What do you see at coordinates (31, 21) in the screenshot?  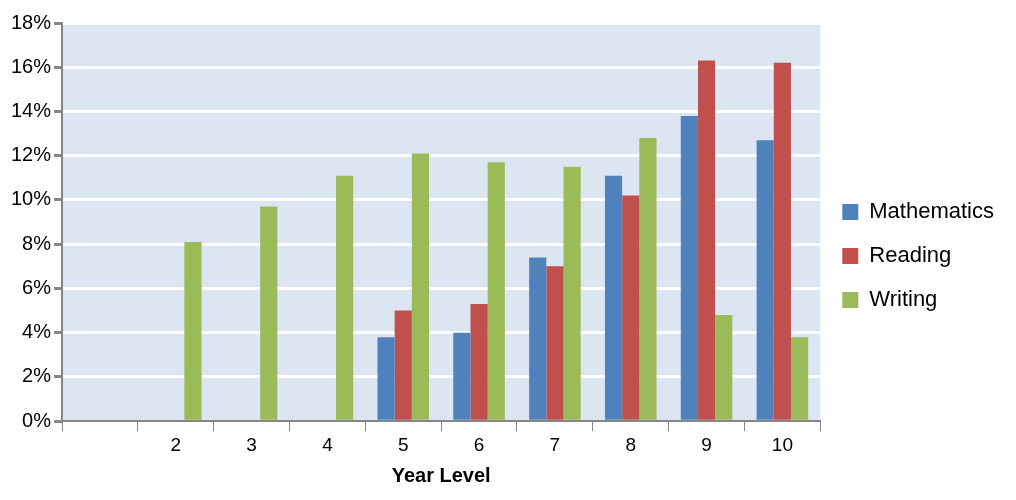 I see `y-tick-label: 18%` at bounding box center [31, 21].